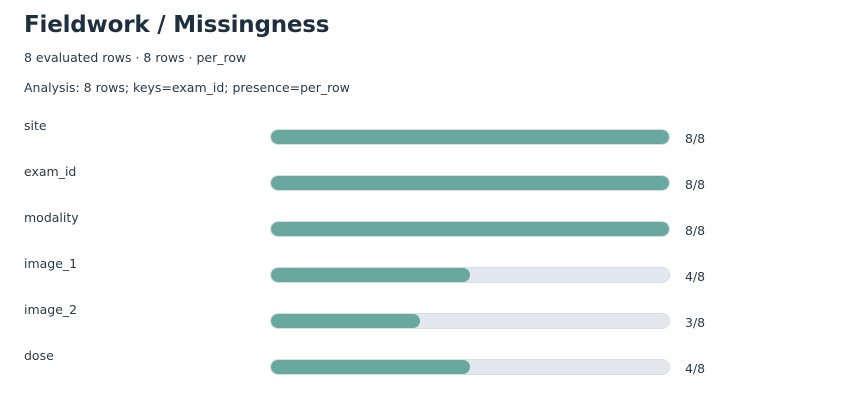 Image resolution: width=864 pixels, height=408 pixels. I want to click on page-subtitle: 8 evaluated rows · 8 rows · per_row, so click(135, 57).